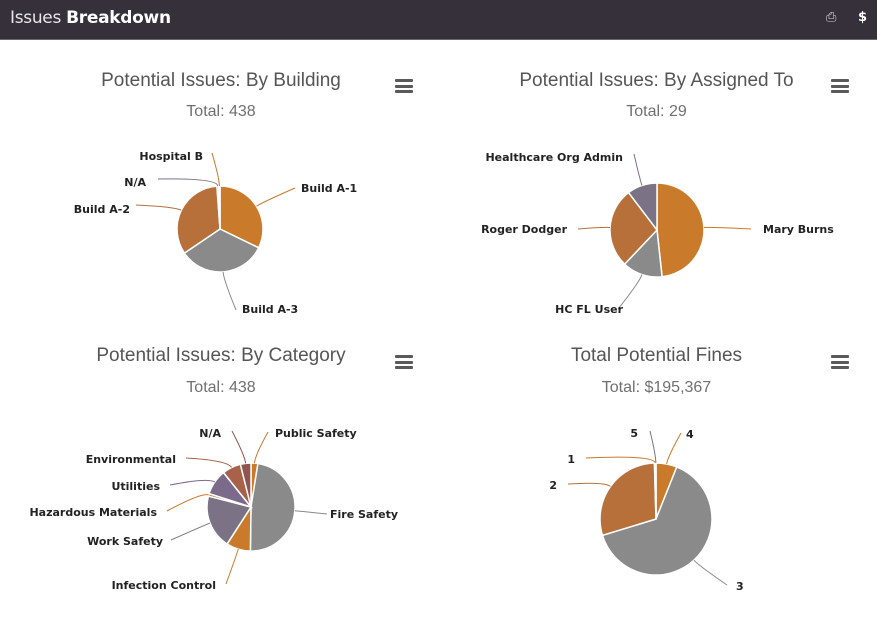  I want to click on pie-data-label: Mary Burns, so click(798, 229).